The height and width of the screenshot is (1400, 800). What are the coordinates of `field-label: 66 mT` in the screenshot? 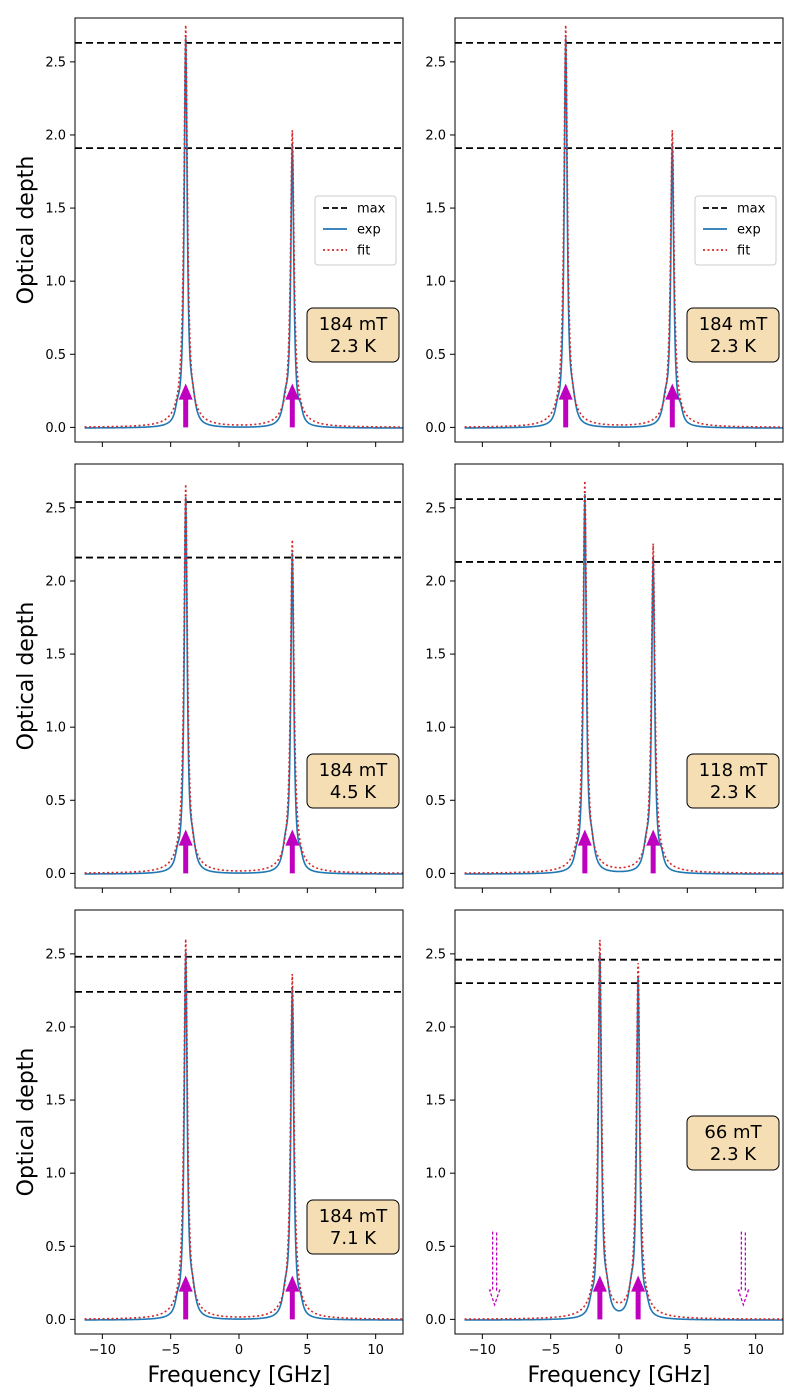 It's located at (733, 1132).